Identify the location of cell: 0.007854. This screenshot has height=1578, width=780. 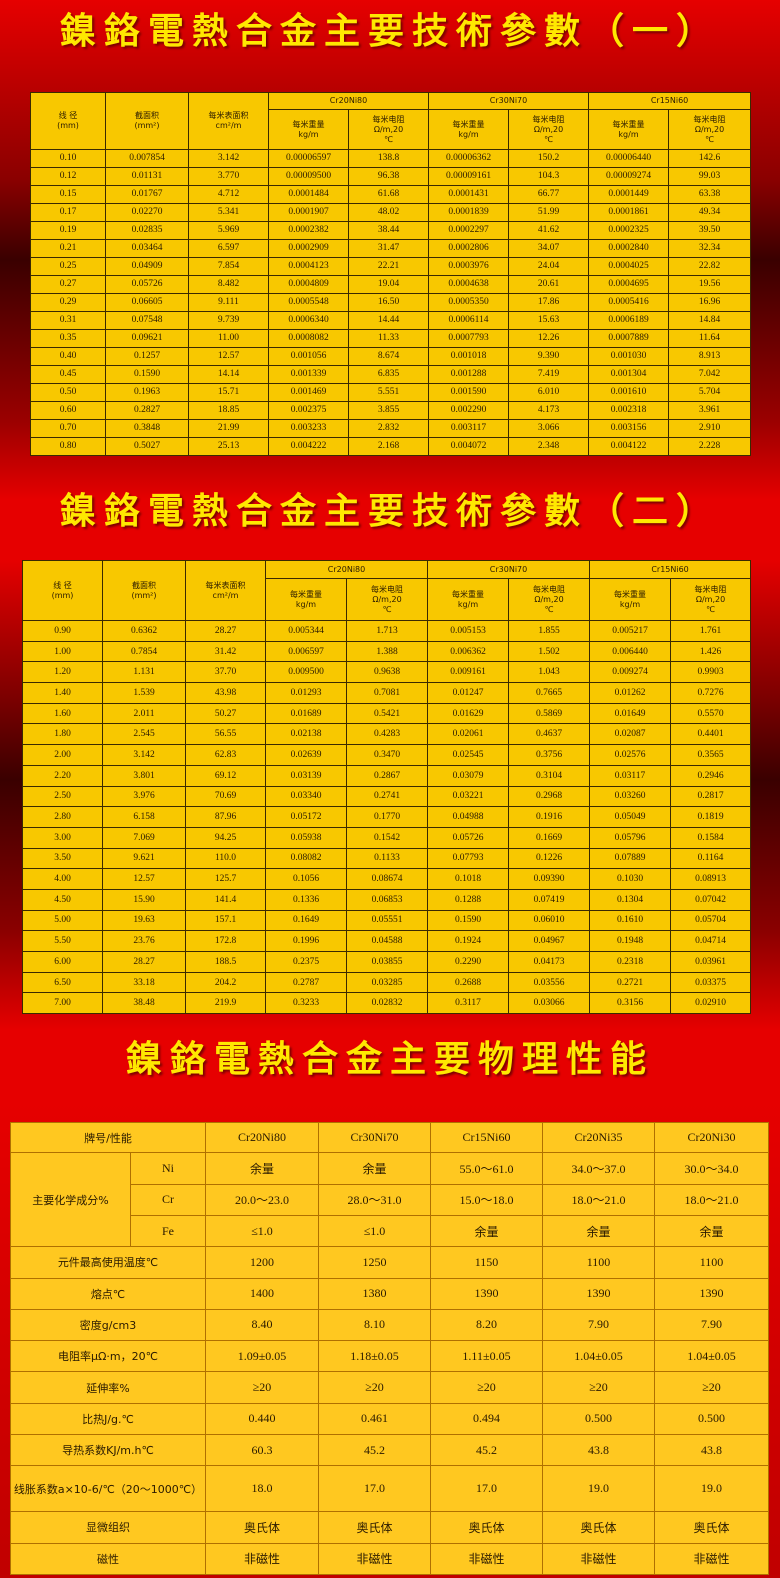
(147, 158).